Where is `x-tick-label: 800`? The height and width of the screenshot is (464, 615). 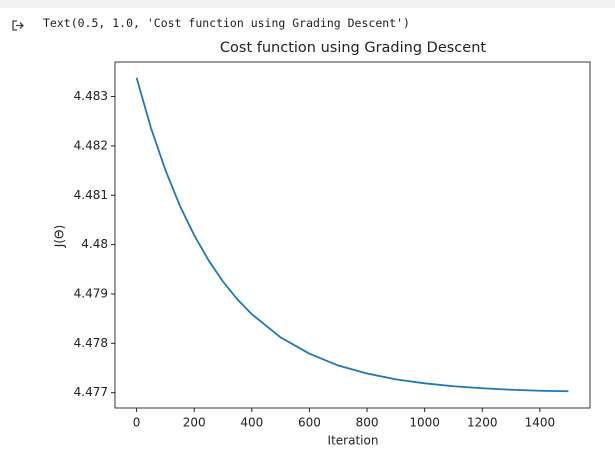
x-tick-label: 800 is located at coordinates (367, 423).